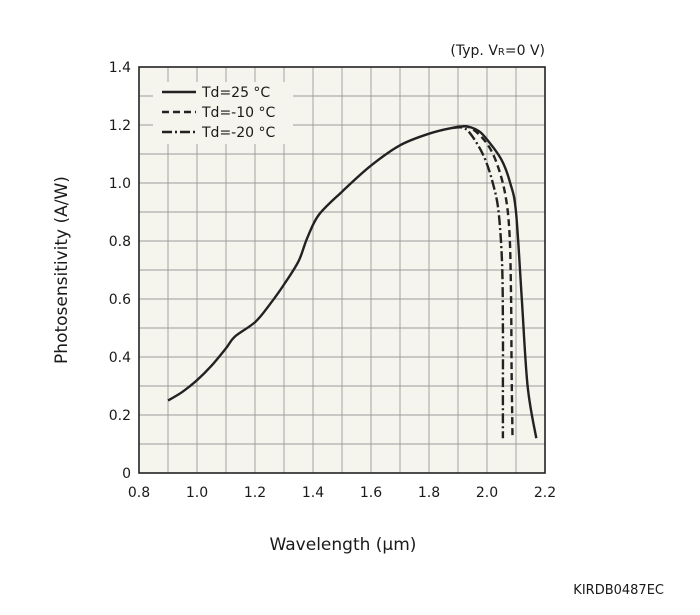 Image resolution: width=700 pixels, height=615 pixels. What do you see at coordinates (545, 493) in the screenshot?
I see `x-tick-label: 2.2` at bounding box center [545, 493].